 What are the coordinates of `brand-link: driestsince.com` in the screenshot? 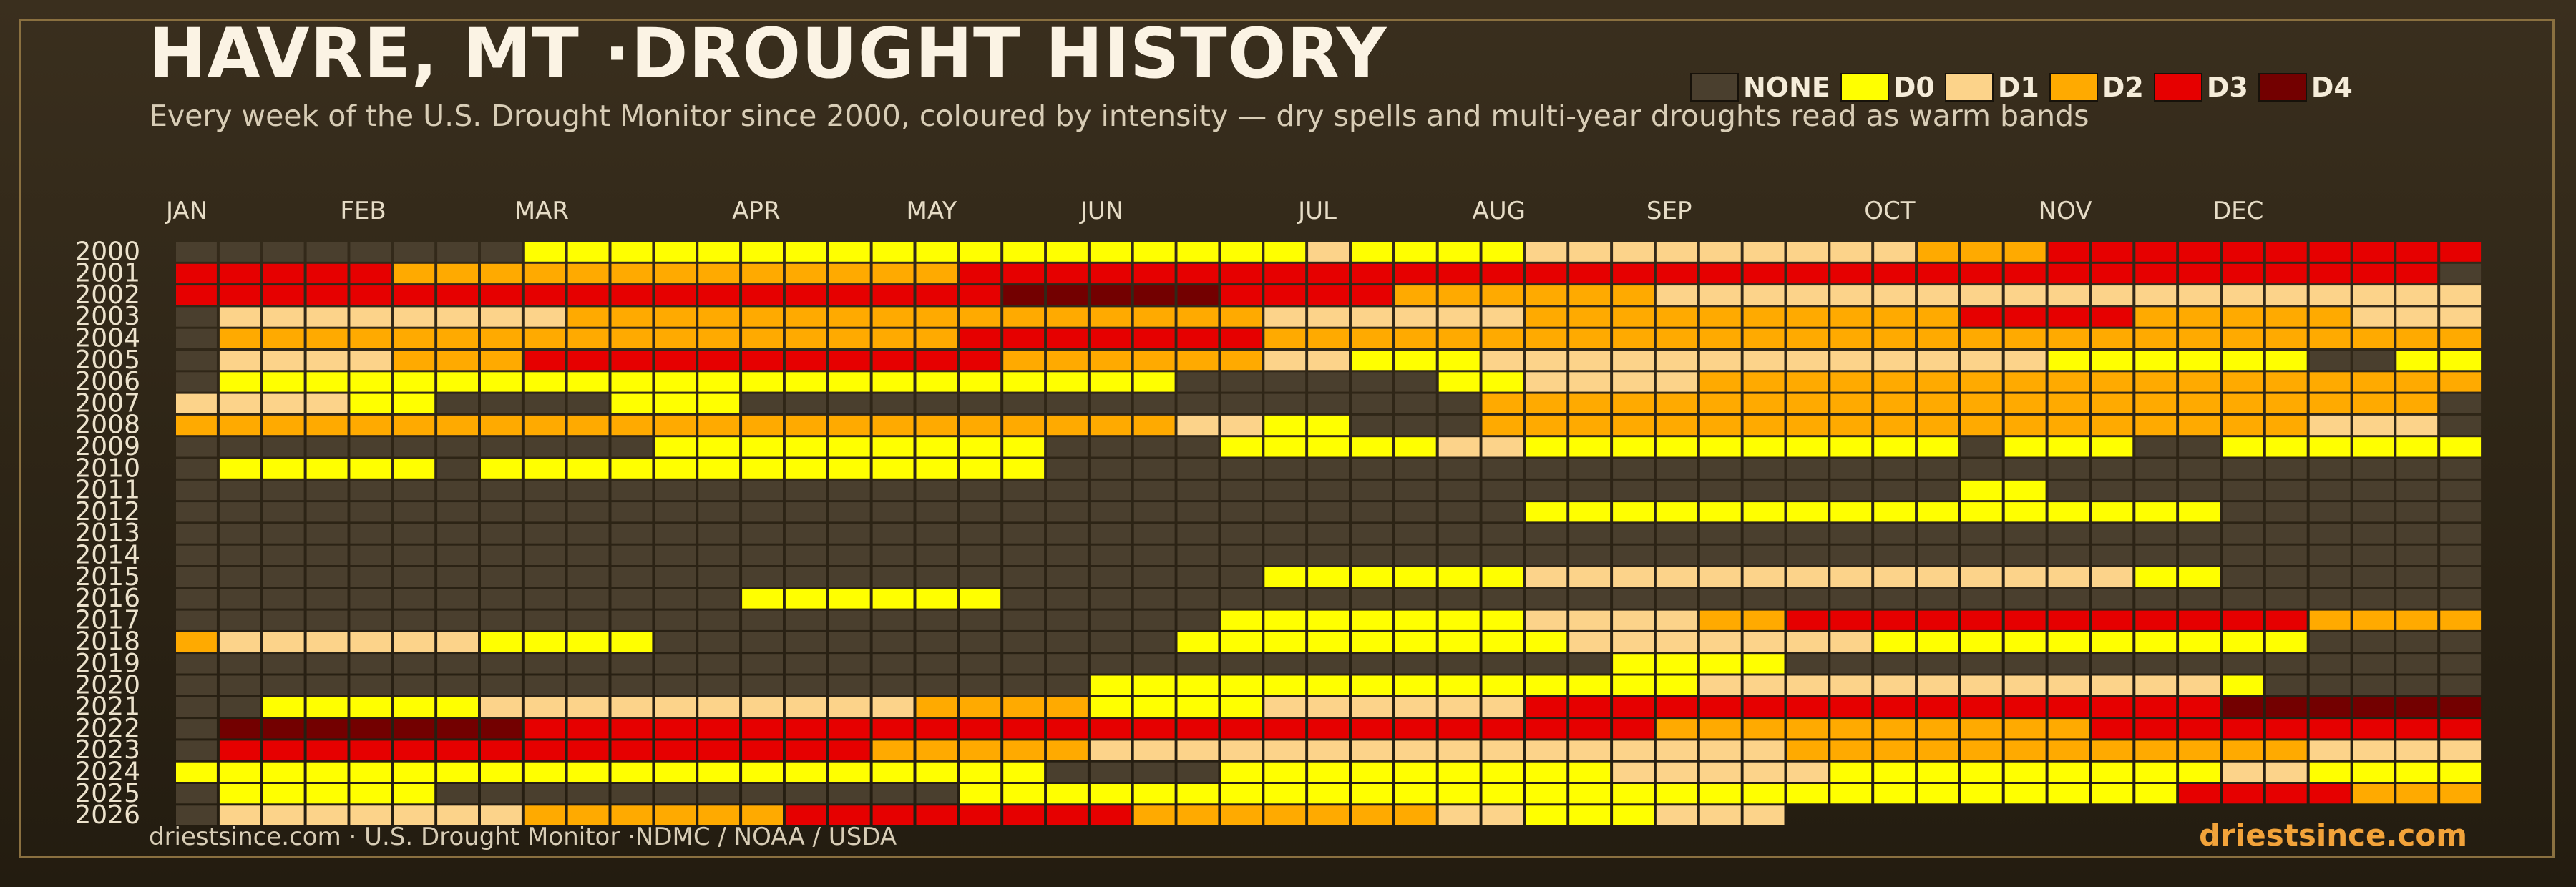 It's located at (2333, 835).